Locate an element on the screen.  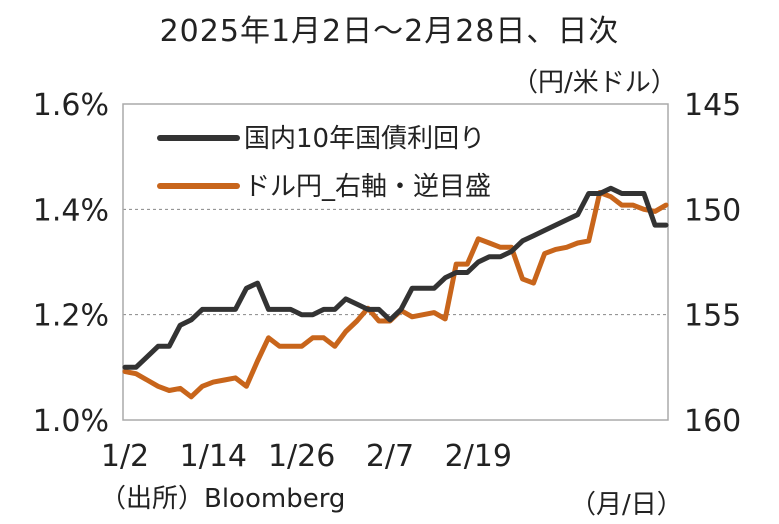
x-tick-label: 1/14 is located at coordinates (213, 456).